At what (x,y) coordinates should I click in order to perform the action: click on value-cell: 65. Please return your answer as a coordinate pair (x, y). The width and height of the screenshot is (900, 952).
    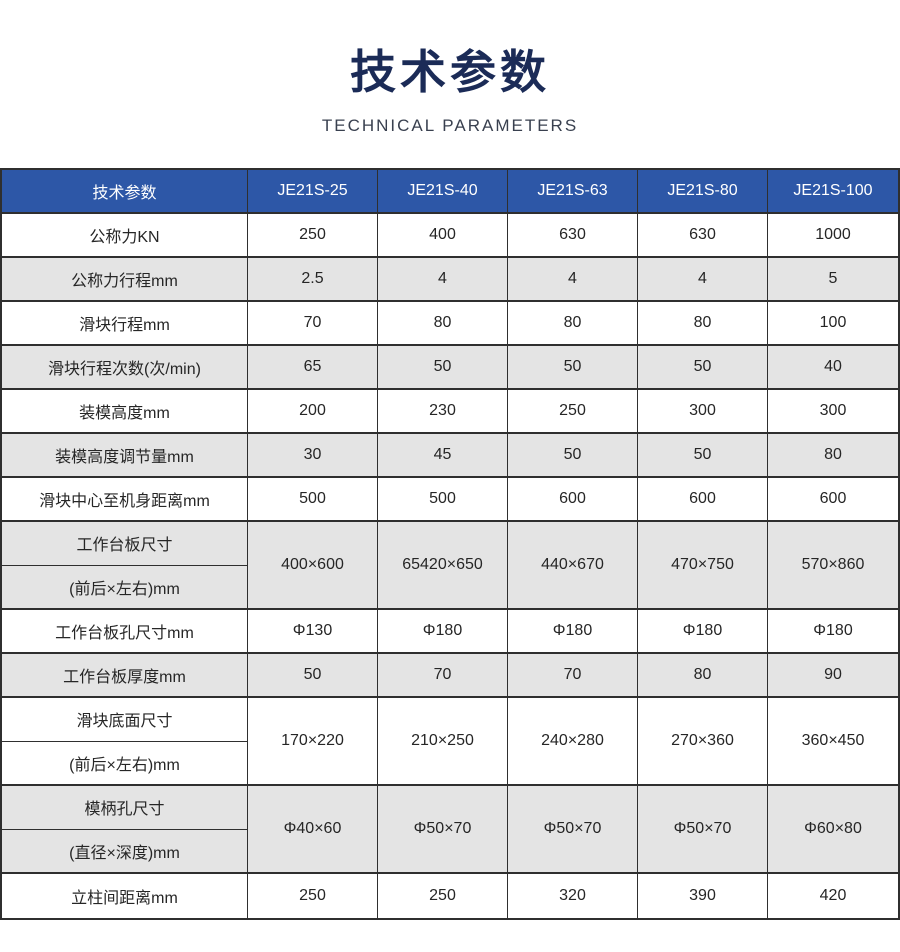
    Looking at the image, I should click on (313, 367).